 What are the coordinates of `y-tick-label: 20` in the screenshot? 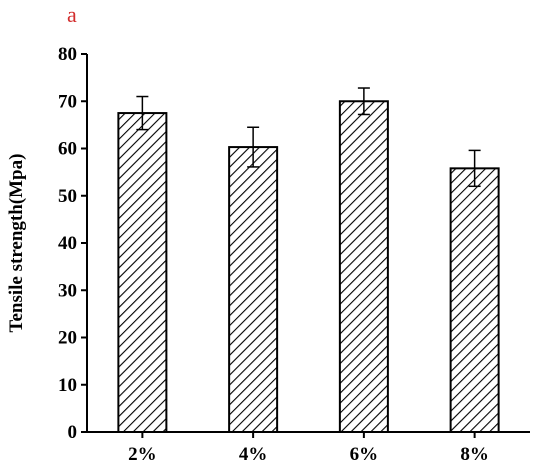 It's located at (67, 338).